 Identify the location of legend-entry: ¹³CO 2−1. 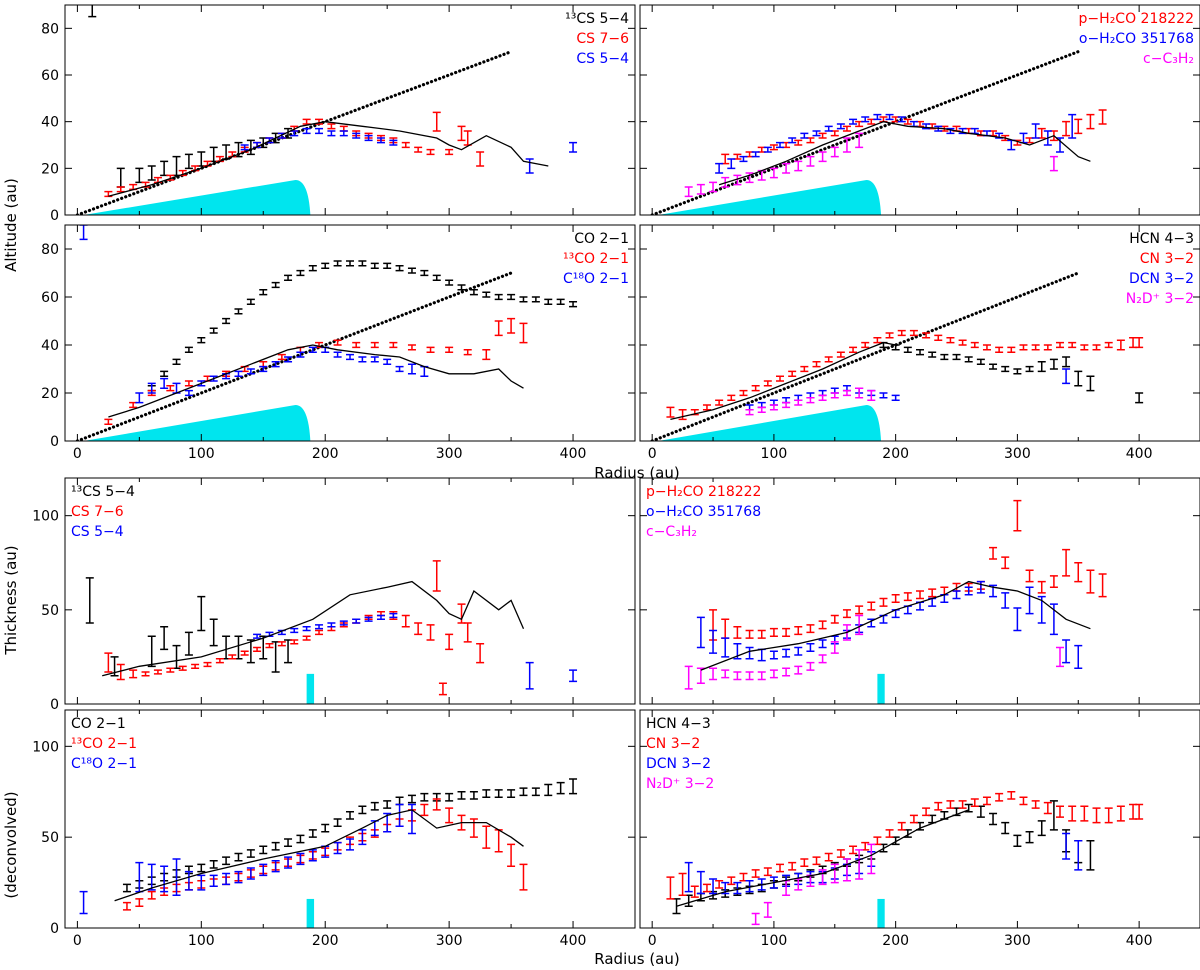
(596, 259).